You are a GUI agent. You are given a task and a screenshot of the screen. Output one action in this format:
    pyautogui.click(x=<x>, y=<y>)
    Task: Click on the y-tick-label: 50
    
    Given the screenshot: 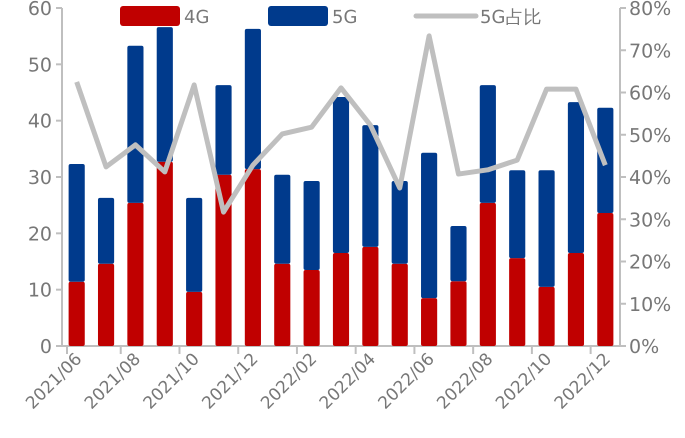 What is the action you would take?
    pyautogui.click(x=40, y=65)
    